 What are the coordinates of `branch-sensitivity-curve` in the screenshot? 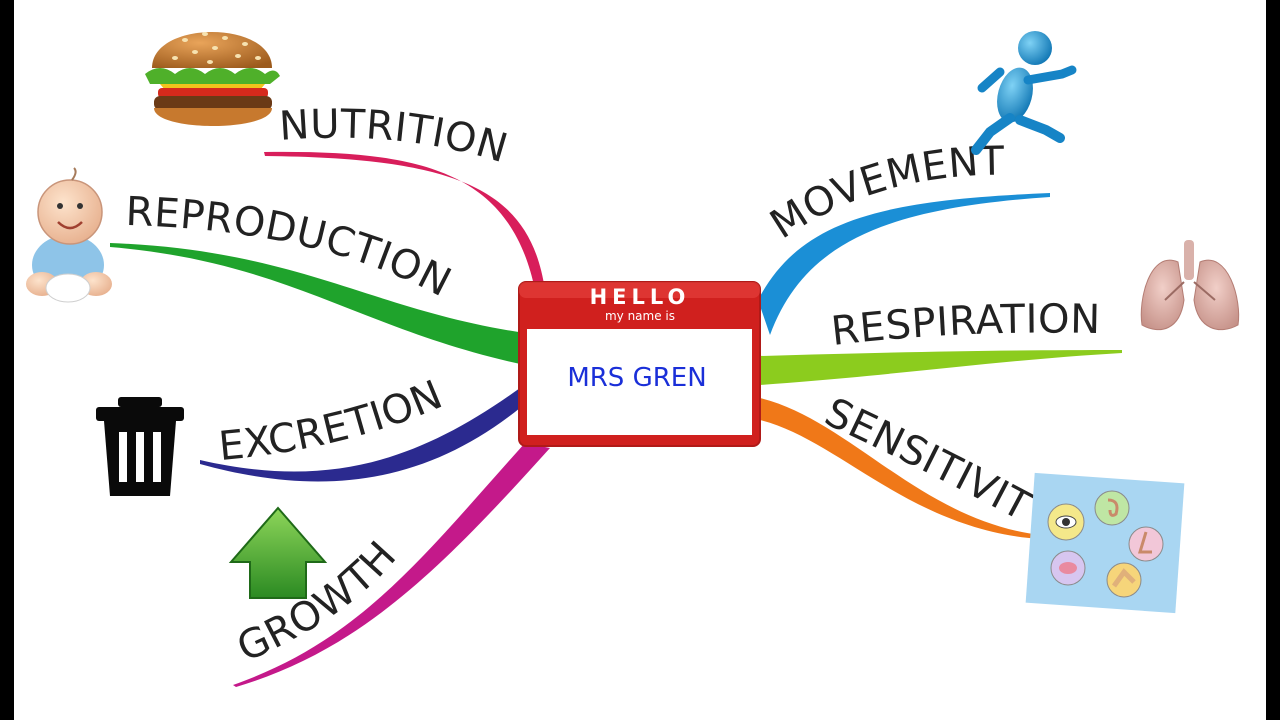 It's located at (900, 468).